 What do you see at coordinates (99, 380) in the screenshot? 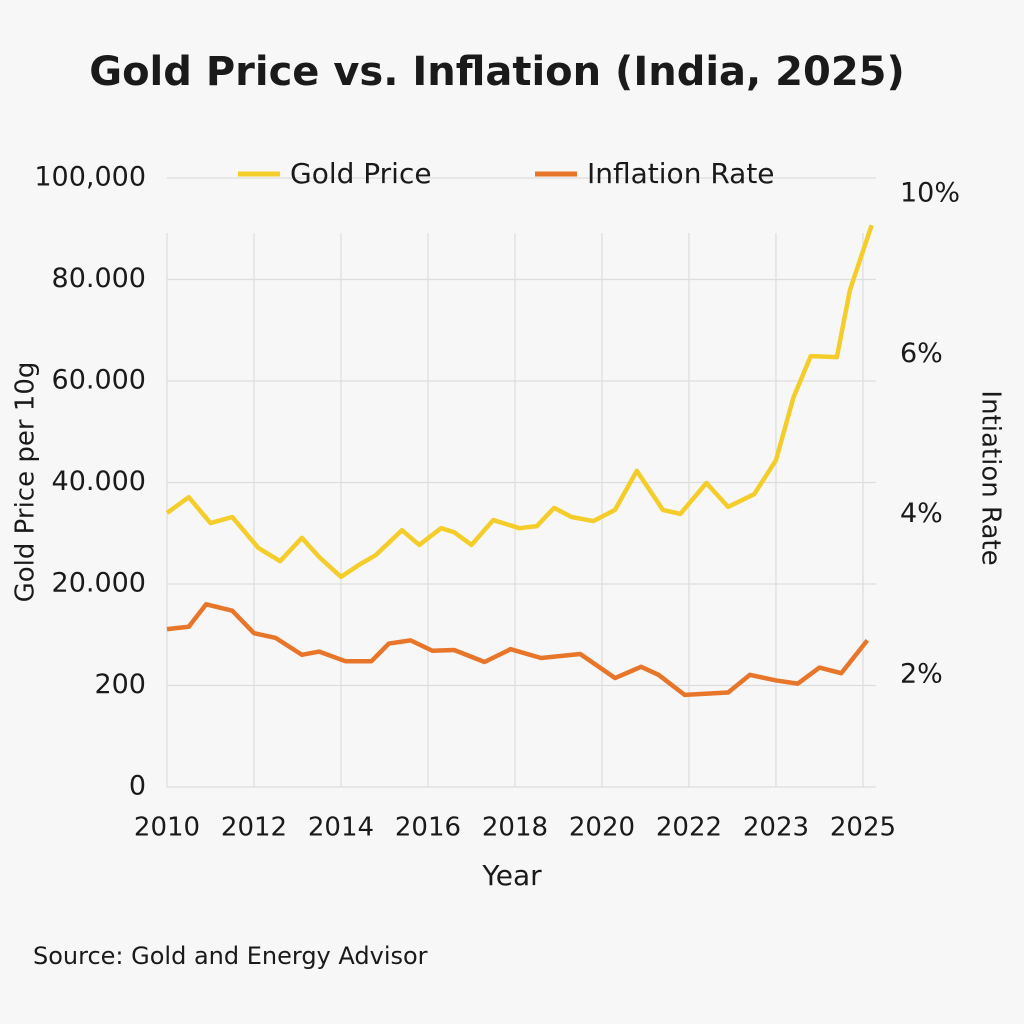
I see `y-tick-label: 60.000` at bounding box center [99, 380].